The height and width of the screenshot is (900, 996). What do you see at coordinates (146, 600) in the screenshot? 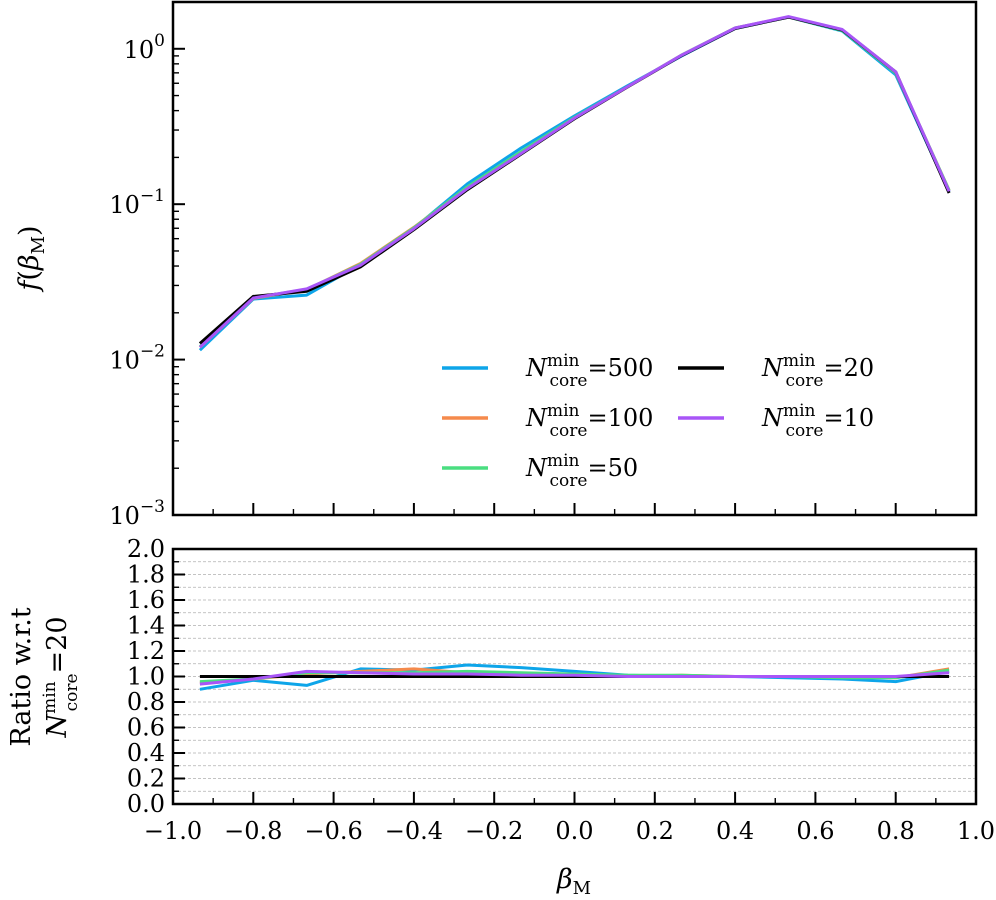
I see `bottom-ytick-label: 1.6` at bounding box center [146, 600].